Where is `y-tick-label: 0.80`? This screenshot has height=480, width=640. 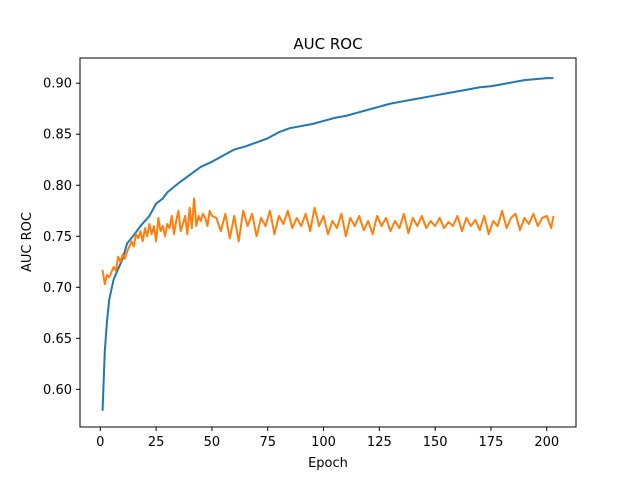
y-tick-label: 0.80 is located at coordinates (57, 186).